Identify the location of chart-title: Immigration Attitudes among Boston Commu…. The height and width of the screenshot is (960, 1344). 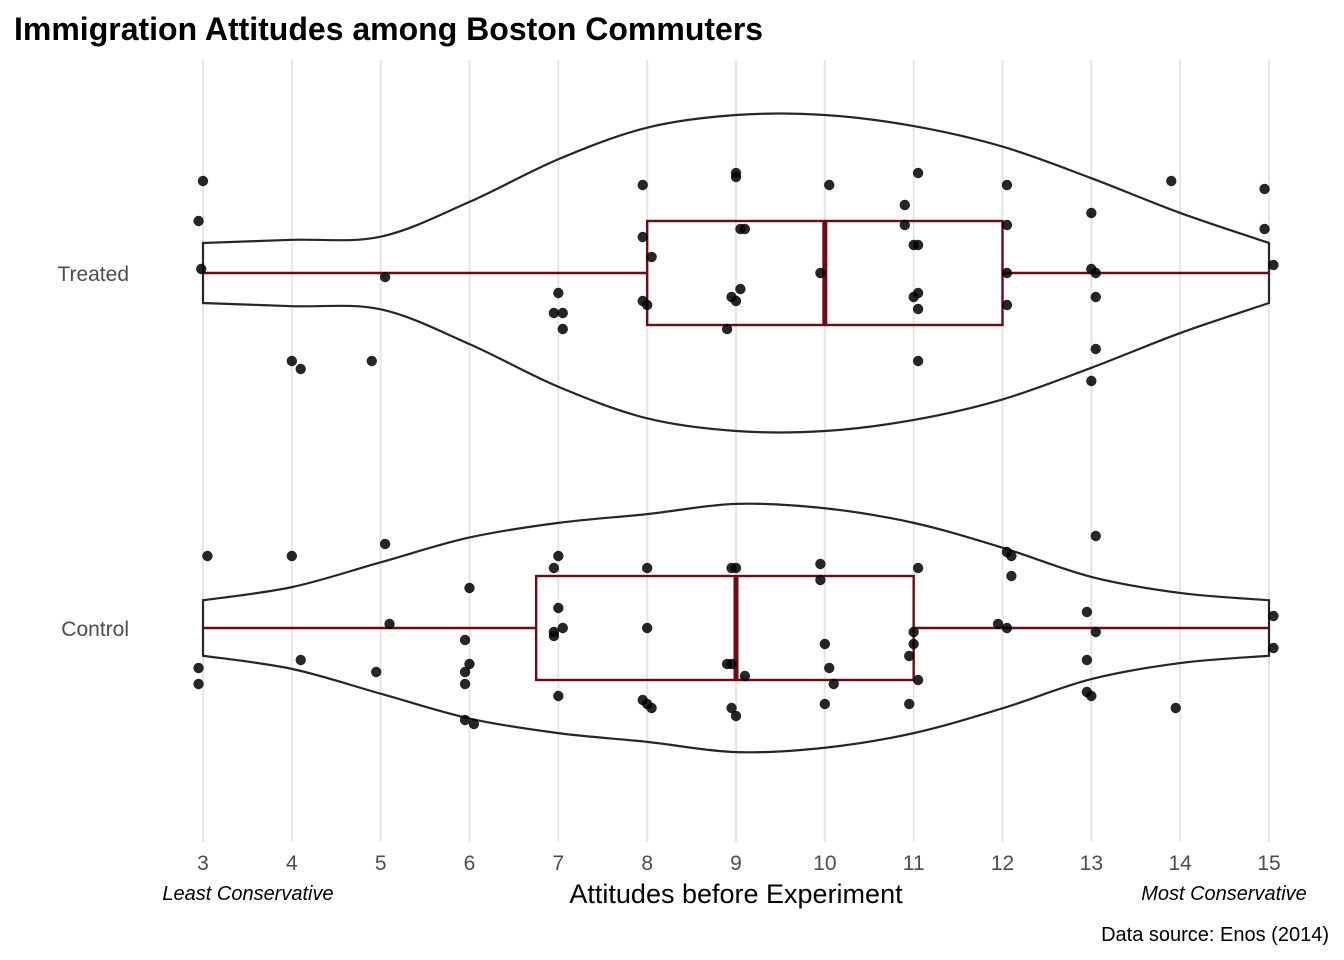
(388, 29).